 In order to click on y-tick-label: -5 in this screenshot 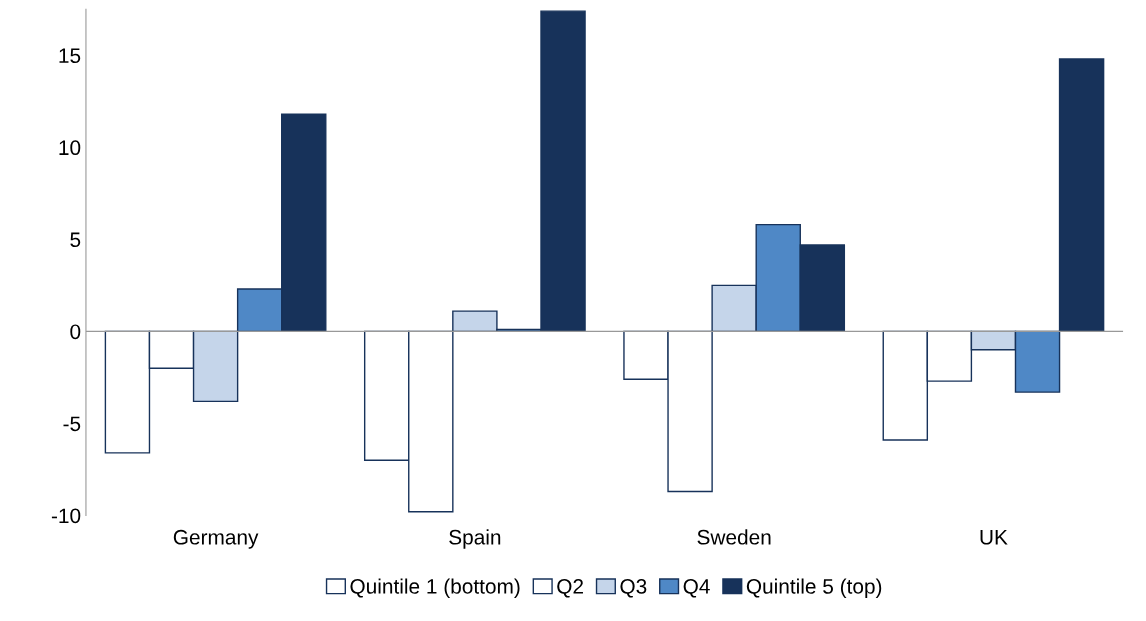, I will do `click(72, 424)`.